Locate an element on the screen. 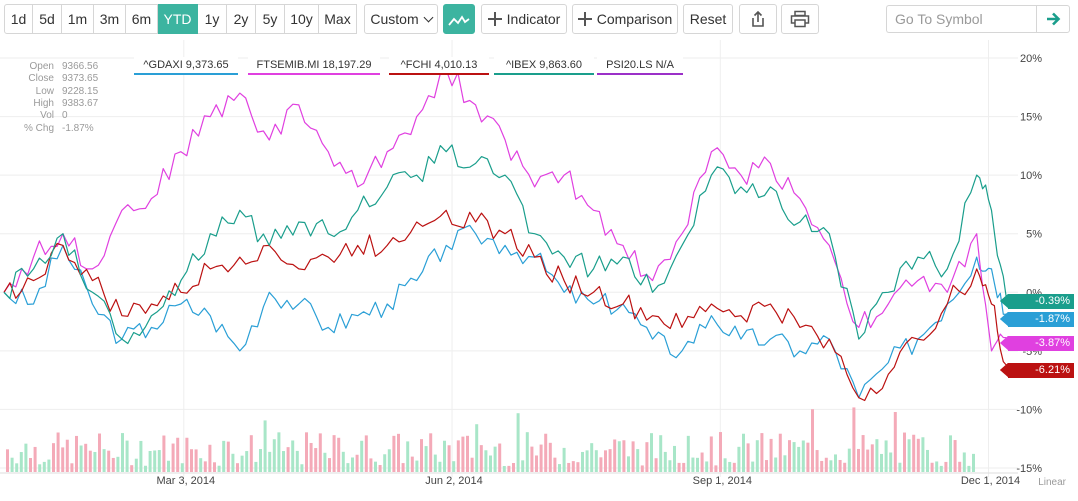 The width and height of the screenshot is (1078, 501). arrow-right-icon is located at coordinates (1054, 19).